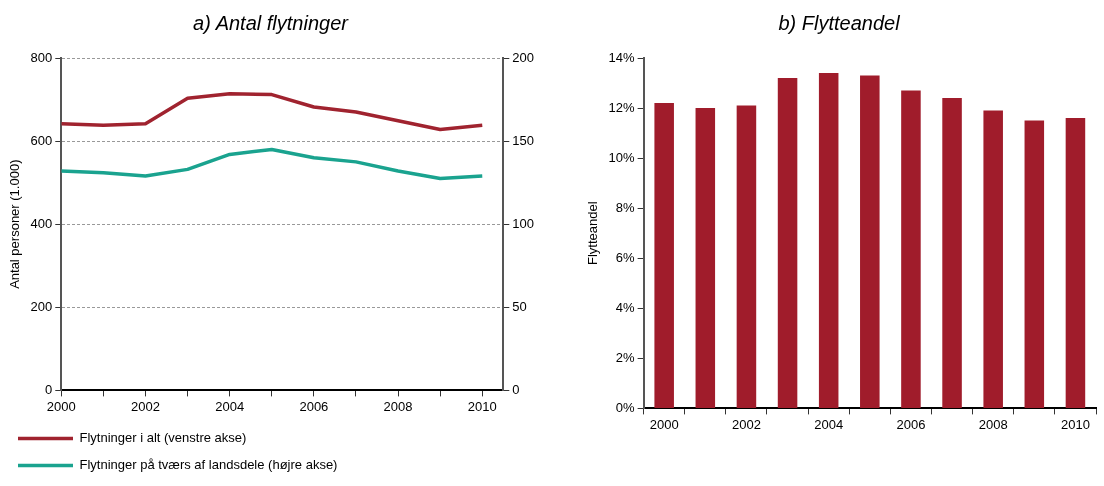 The width and height of the screenshot is (1104, 486). I want to click on y2-tick-label: 200, so click(523, 57).